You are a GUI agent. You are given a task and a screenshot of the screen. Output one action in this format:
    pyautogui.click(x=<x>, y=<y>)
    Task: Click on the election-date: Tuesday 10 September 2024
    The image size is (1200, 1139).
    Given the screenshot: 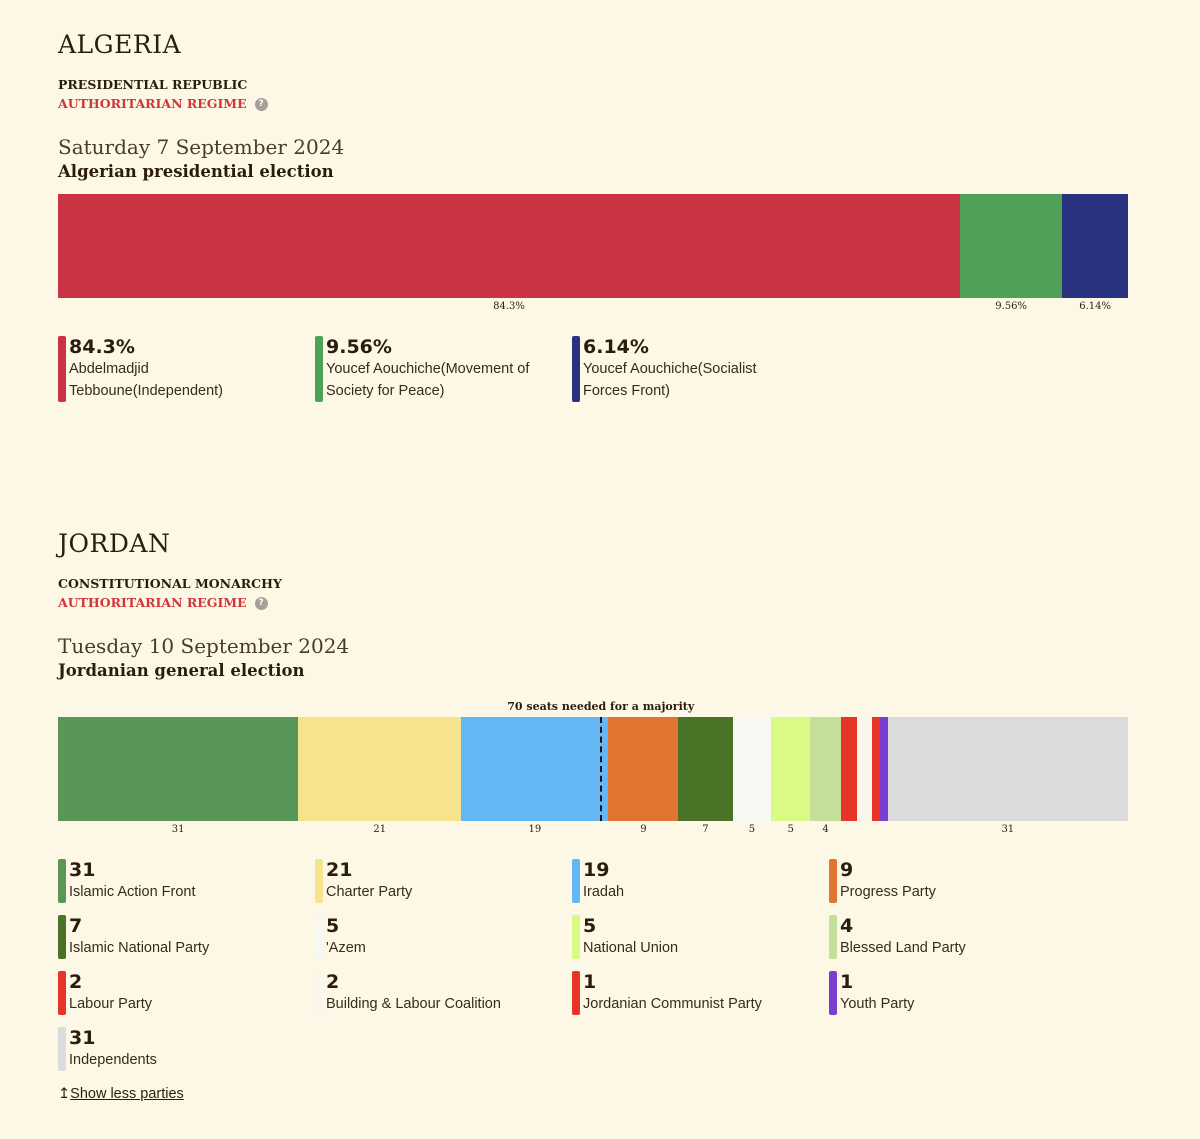 What is the action you would take?
    pyautogui.click(x=204, y=646)
    